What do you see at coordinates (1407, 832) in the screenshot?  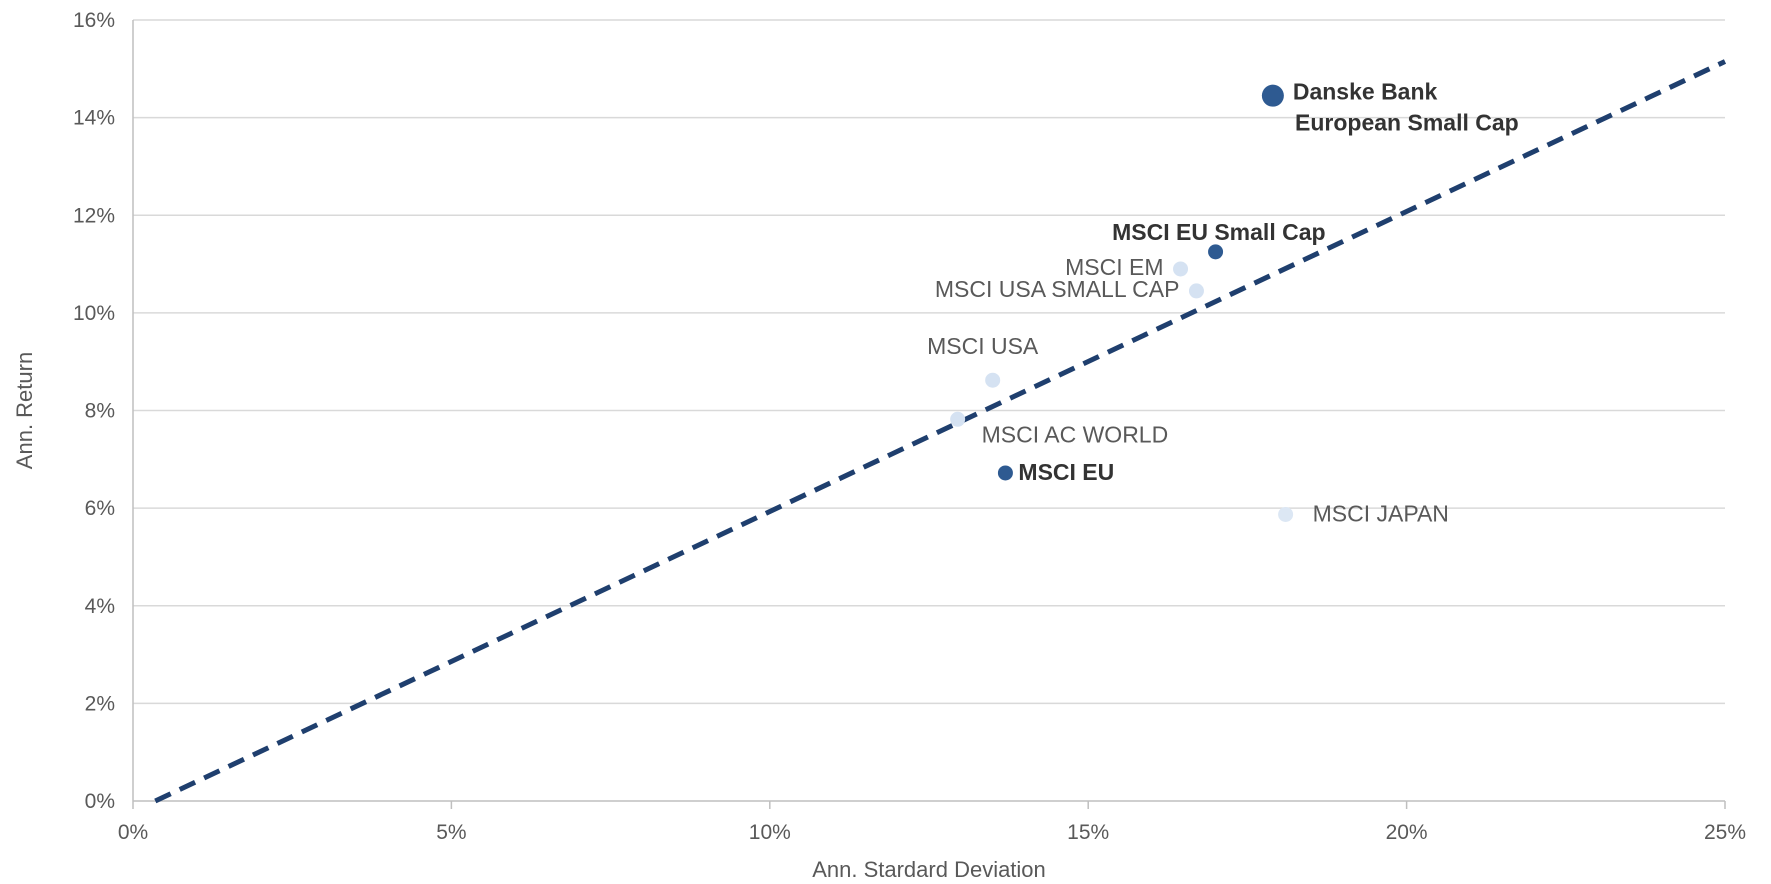 I see `x-tick-label: 20%` at bounding box center [1407, 832].